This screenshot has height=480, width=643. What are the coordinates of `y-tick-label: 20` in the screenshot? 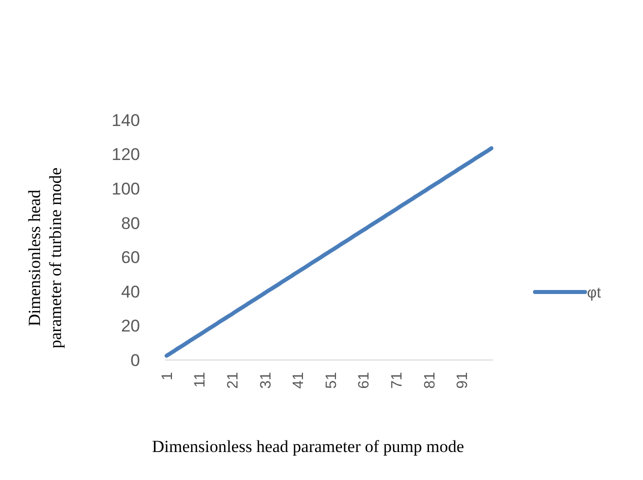 It's located at (130, 326).